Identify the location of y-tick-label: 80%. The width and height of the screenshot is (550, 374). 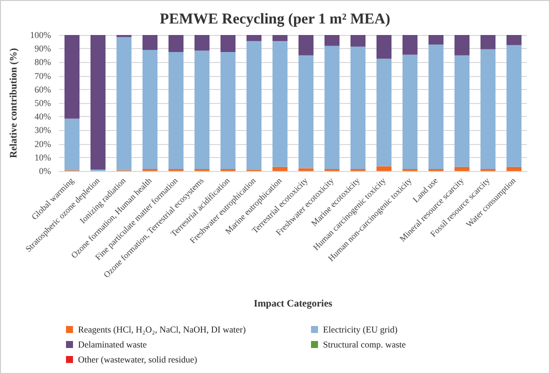
(43, 62).